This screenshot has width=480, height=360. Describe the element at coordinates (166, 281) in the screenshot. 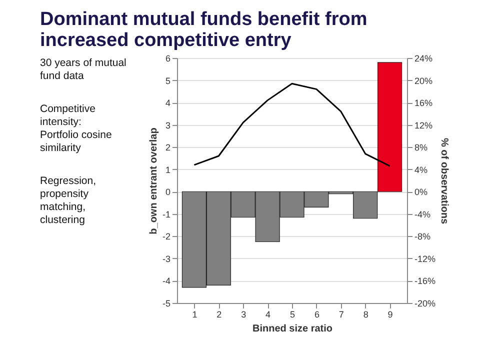

I see `y-tick-label: -4` at that location.